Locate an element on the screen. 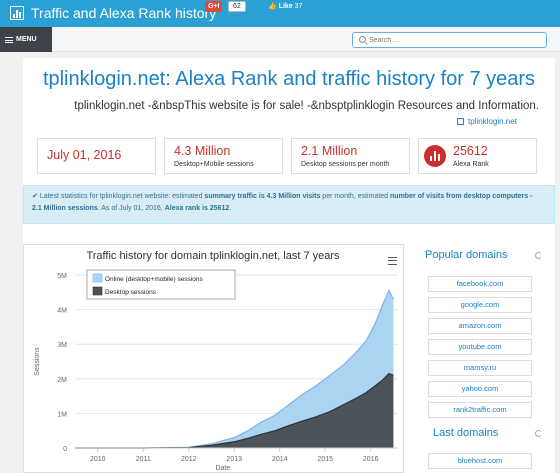 The width and height of the screenshot is (560, 473). chart-y-tick-label: 3M is located at coordinates (62, 345).